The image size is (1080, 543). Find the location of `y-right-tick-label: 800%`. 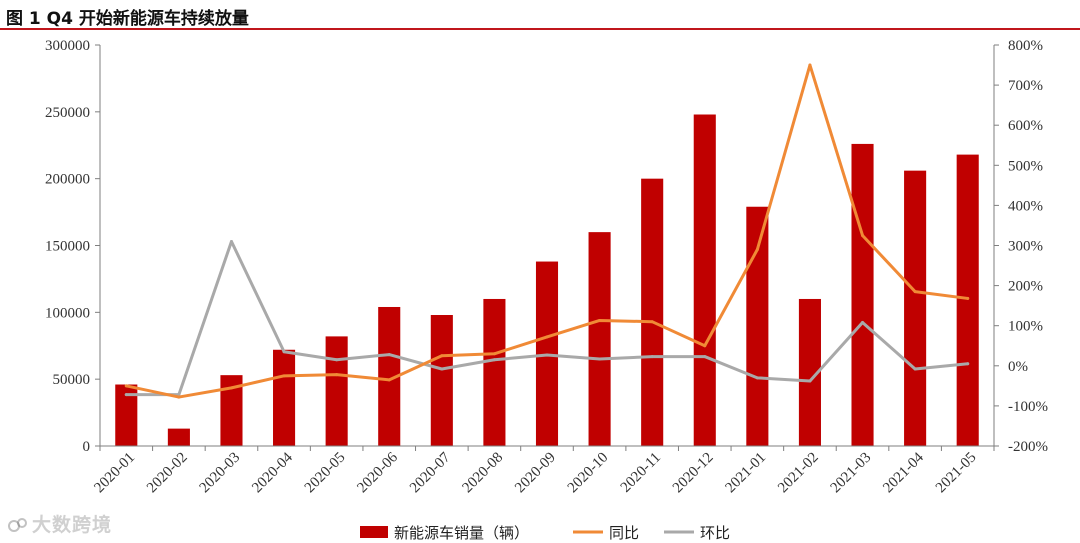

y-right-tick-label: 800% is located at coordinates (1025, 46).